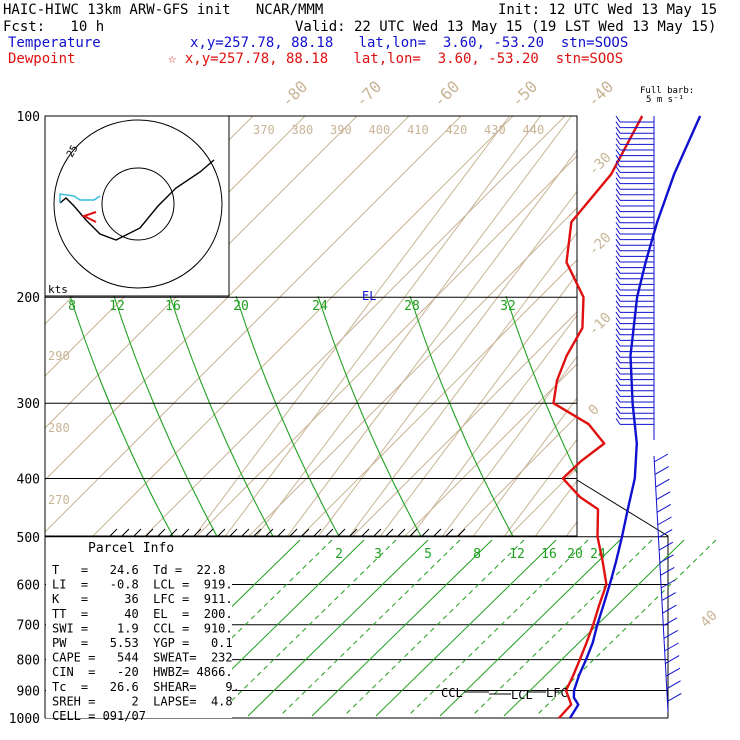 The image size is (740, 740). What do you see at coordinates (89, 217) in the screenshot?
I see `storm-motion-marker` at bounding box center [89, 217].